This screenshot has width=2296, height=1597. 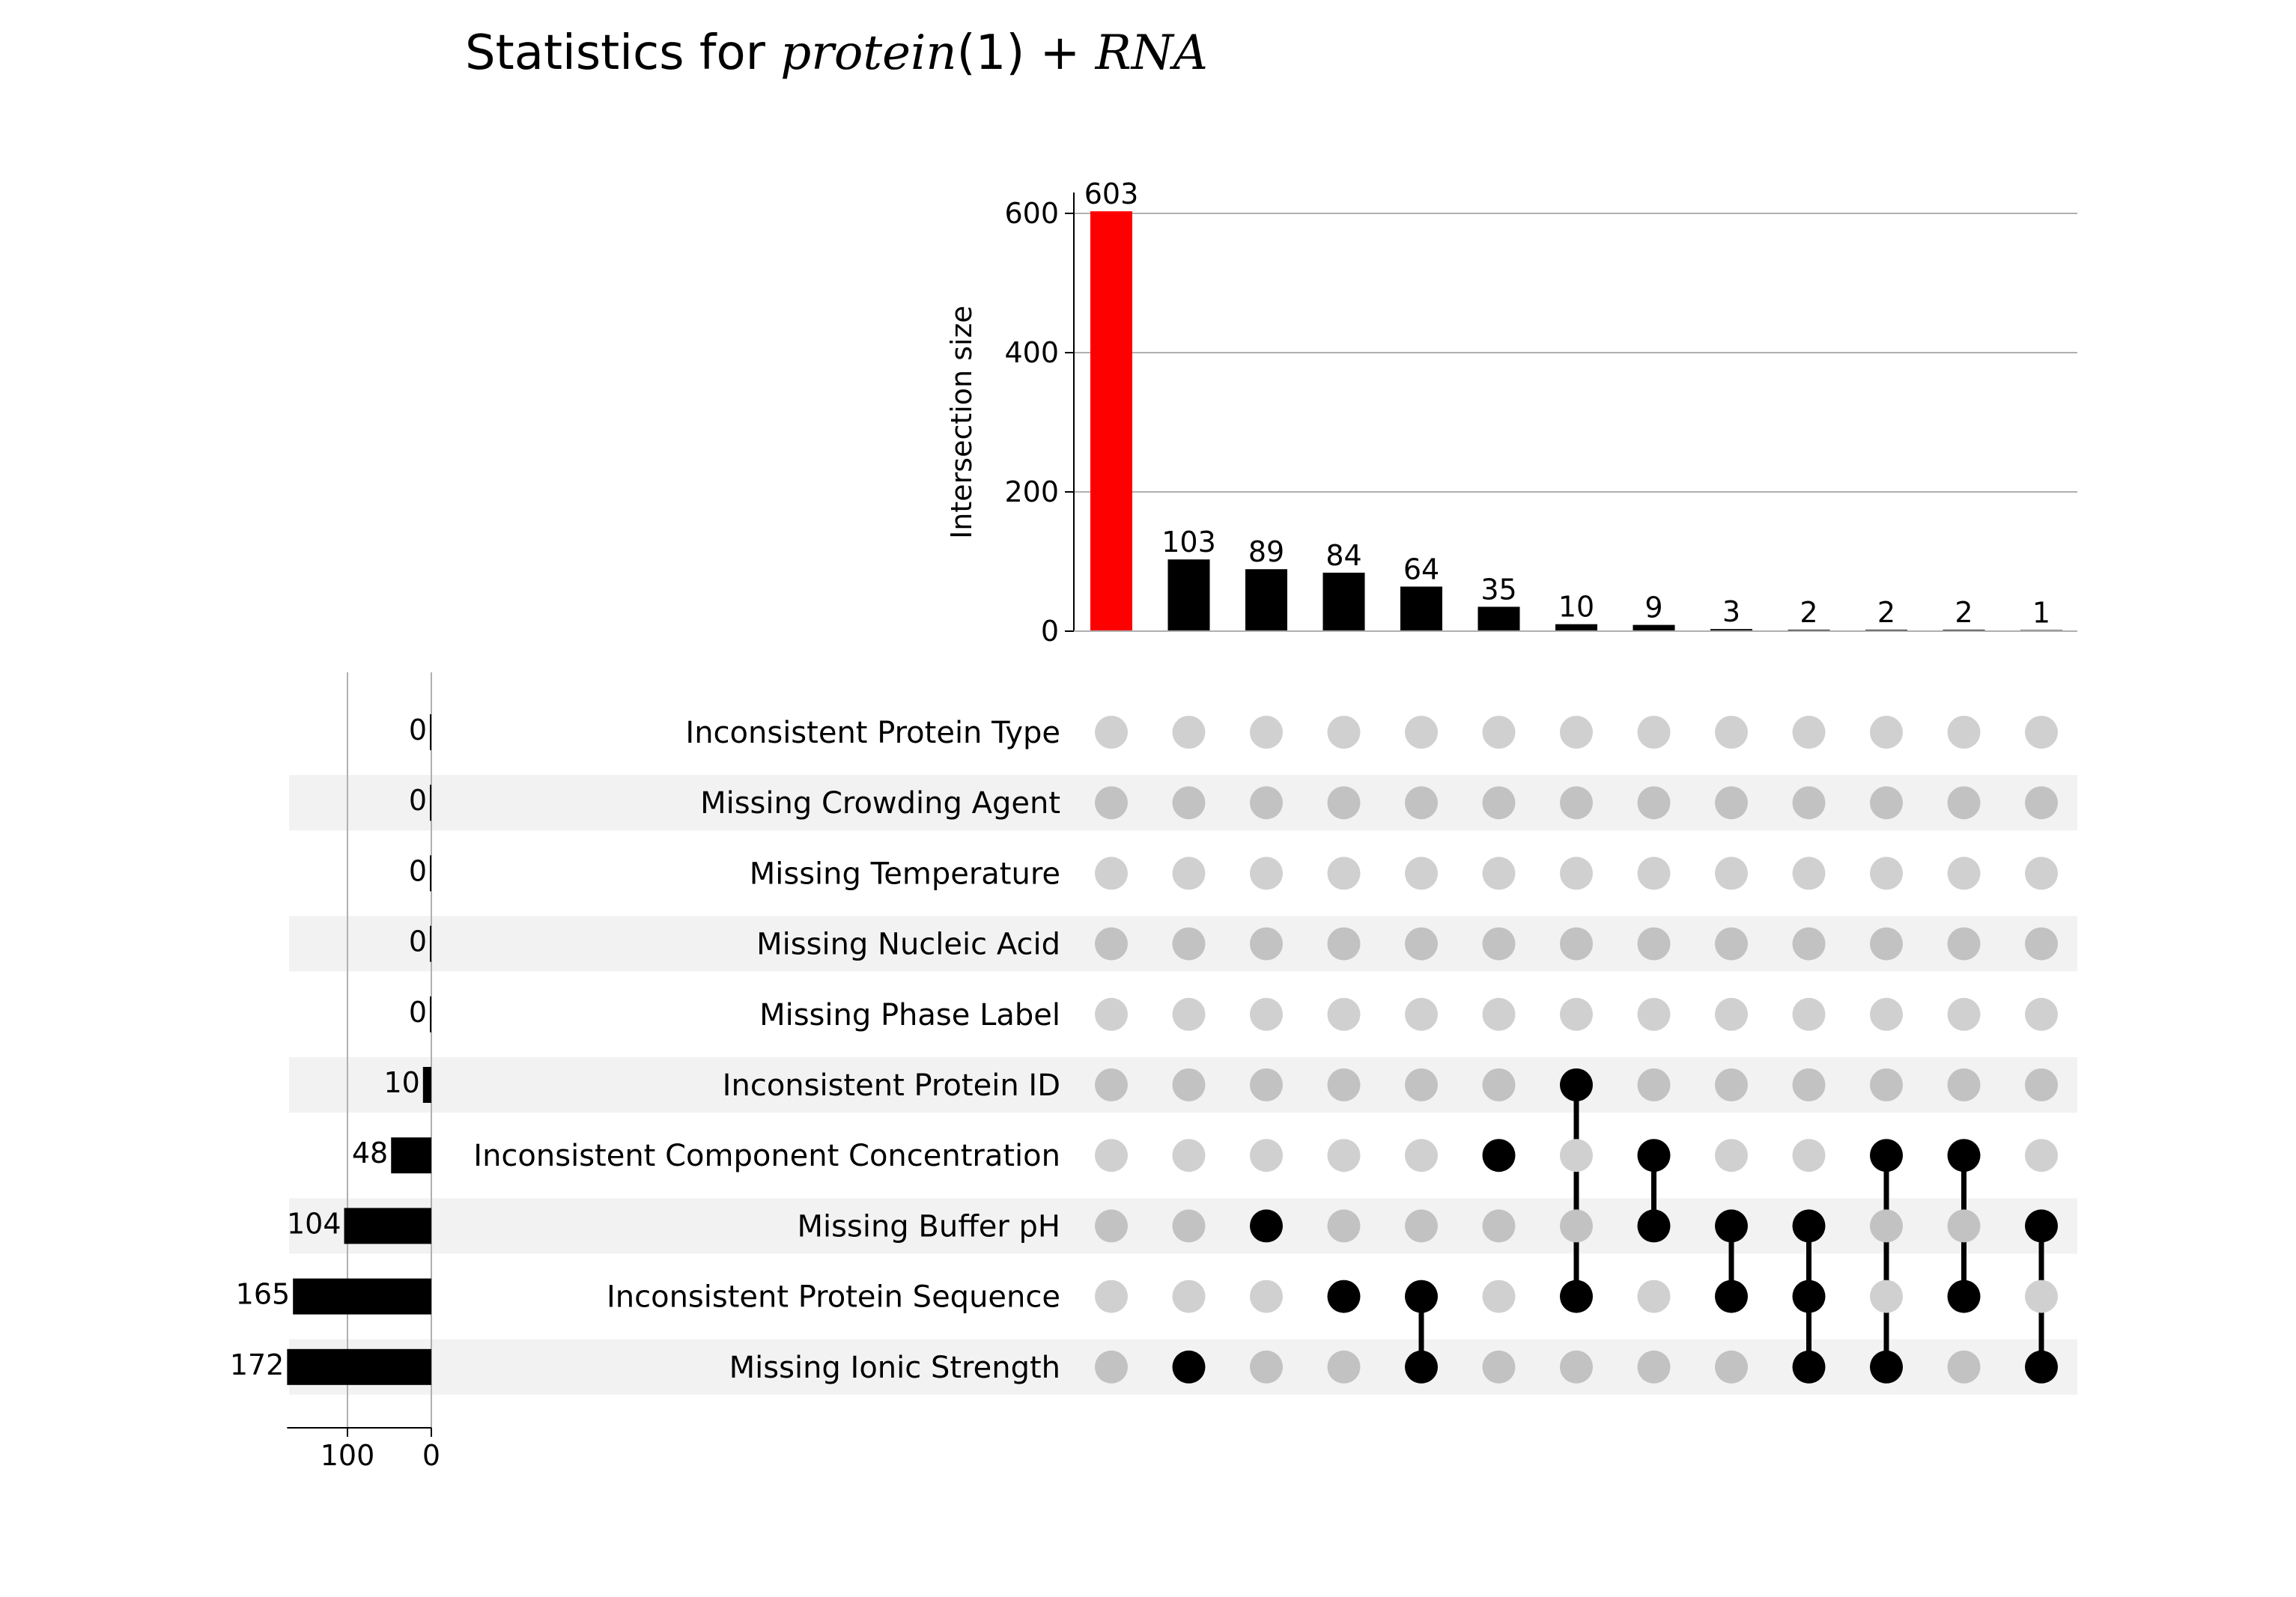 What do you see at coordinates (314, 1223) in the screenshot?
I see `set-size-label: 104` at bounding box center [314, 1223].